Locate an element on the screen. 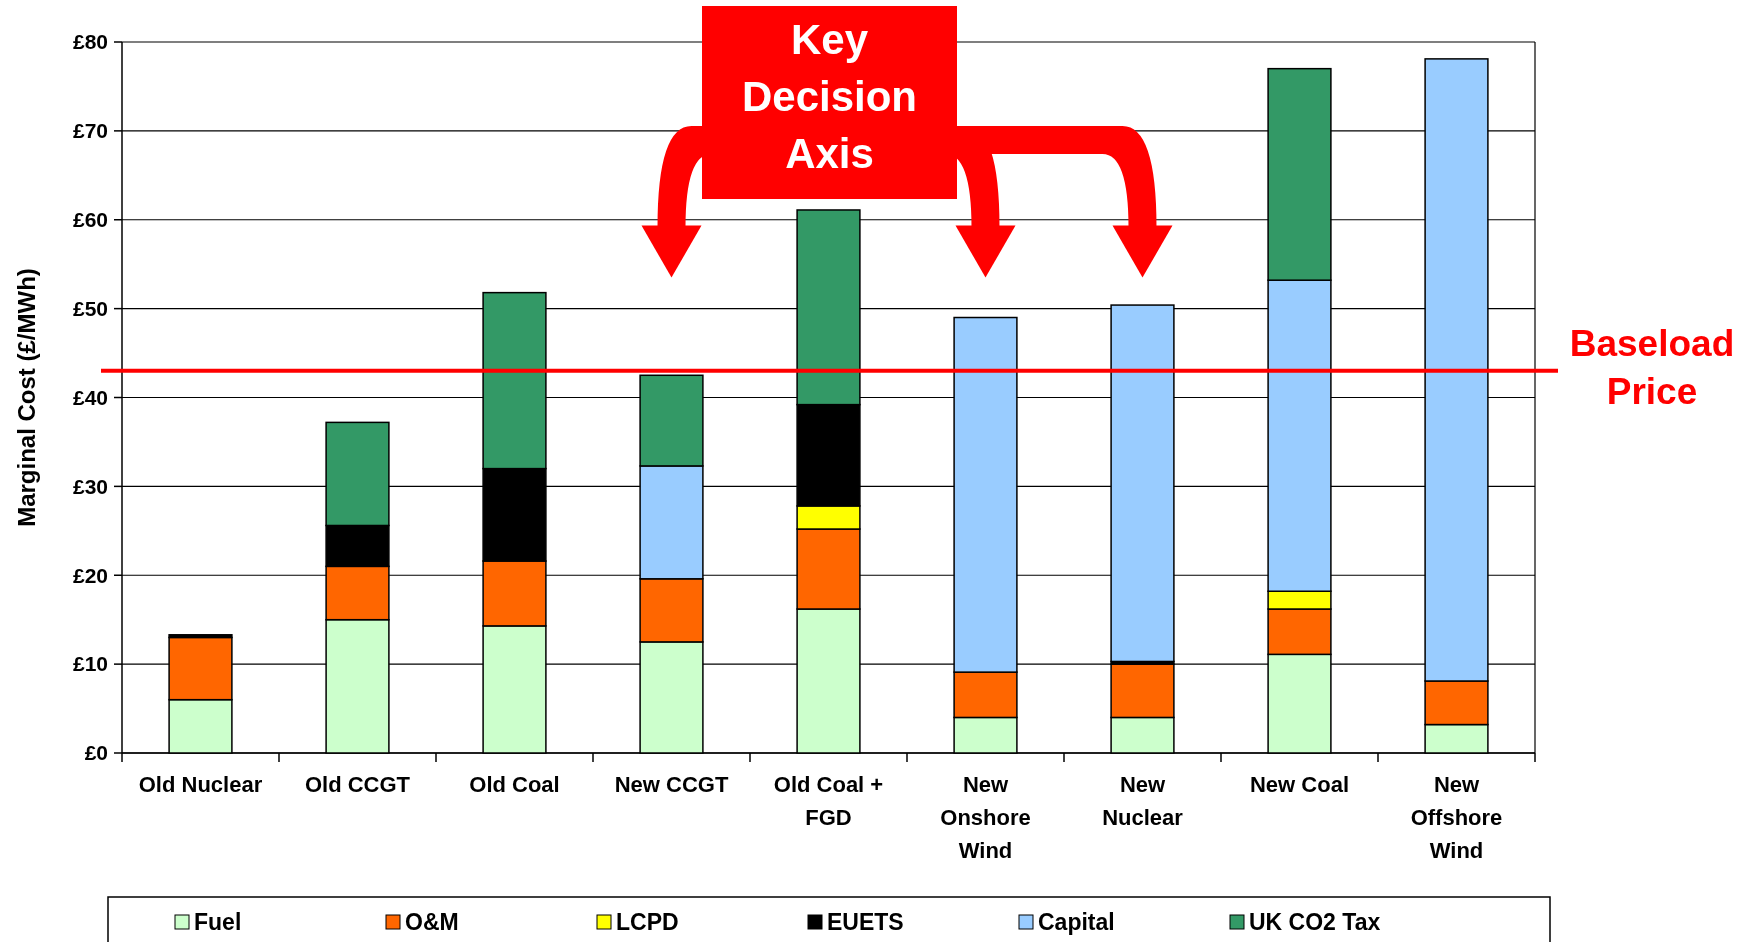 This screenshot has height=942, width=1764. y-tick-label: £0 is located at coordinates (96, 753).